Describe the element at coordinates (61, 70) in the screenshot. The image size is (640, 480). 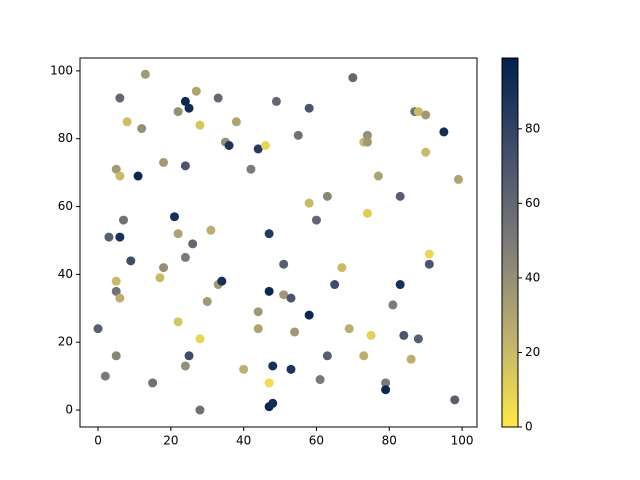
I see `y-tick-label: 100` at that location.